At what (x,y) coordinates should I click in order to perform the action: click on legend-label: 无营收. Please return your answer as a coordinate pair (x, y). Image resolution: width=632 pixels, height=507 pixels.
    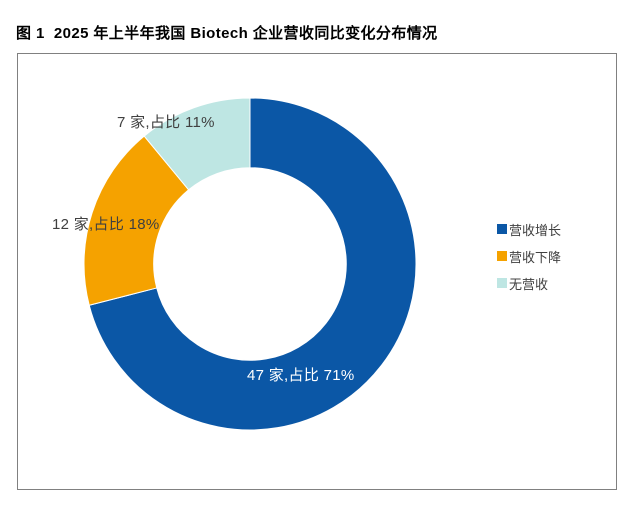
    Looking at the image, I should click on (529, 284).